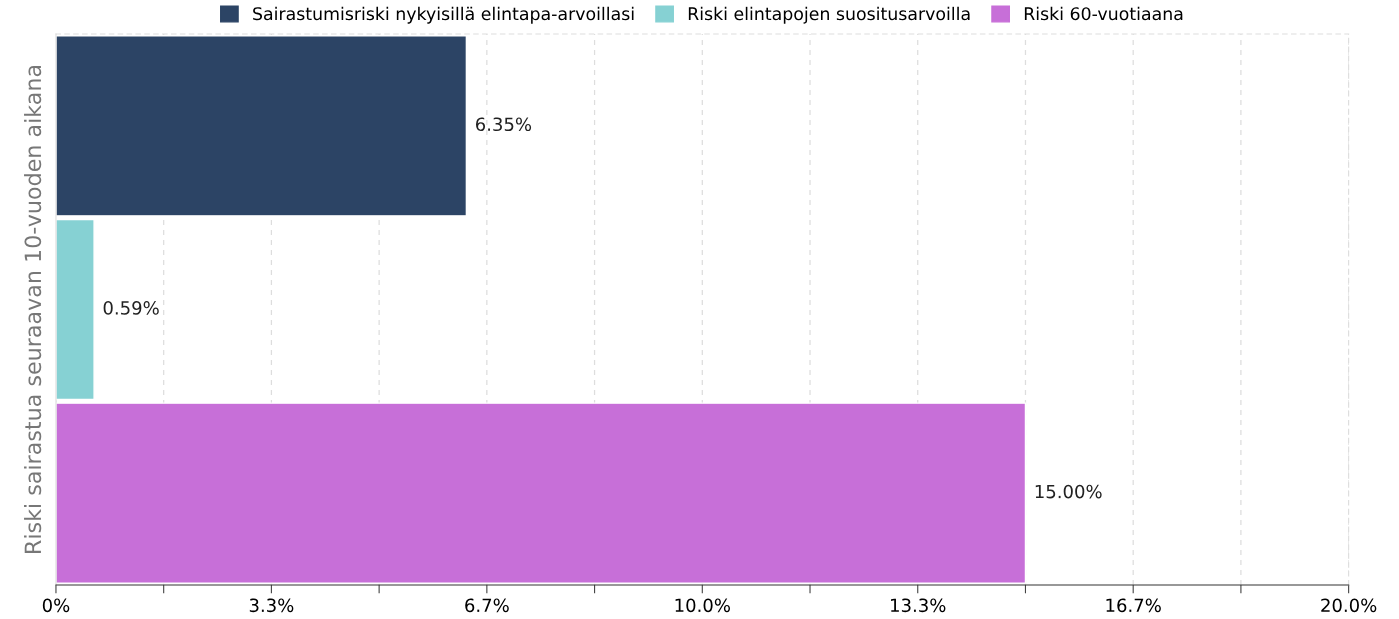 The height and width of the screenshot is (619, 1399). What do you see at coordinates (1103, 13) in the screenshot?
I see `legend-label: Riski 60-vuotiaana` at bounding box center [1103, 13].